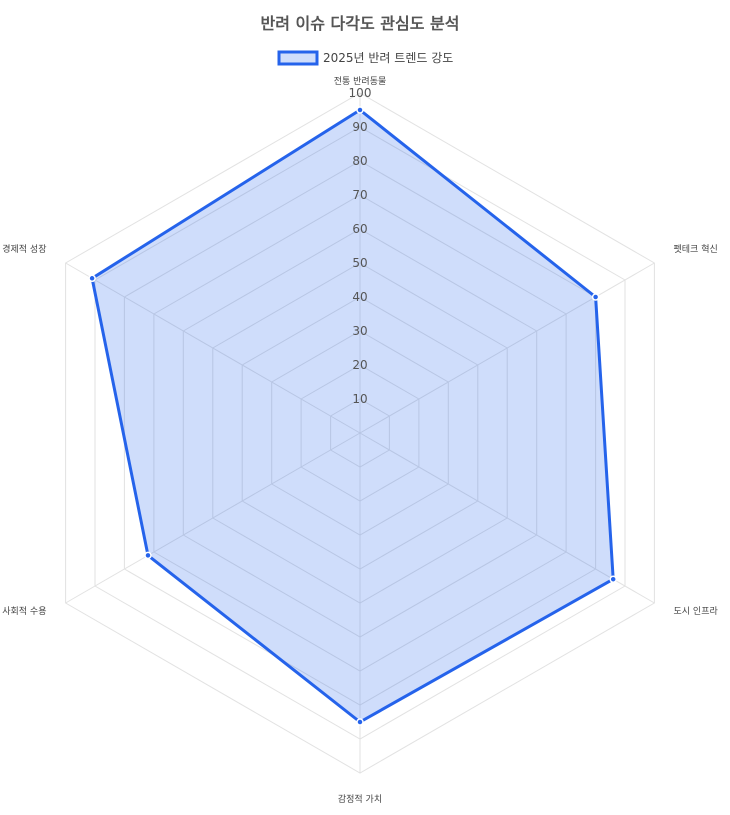 Image resolution: width=730 pixels, height=815 pixels. Describe the element at coordinates (24, 611) in the screenshot. I see `axis-label: 사회적 수용` at that location.